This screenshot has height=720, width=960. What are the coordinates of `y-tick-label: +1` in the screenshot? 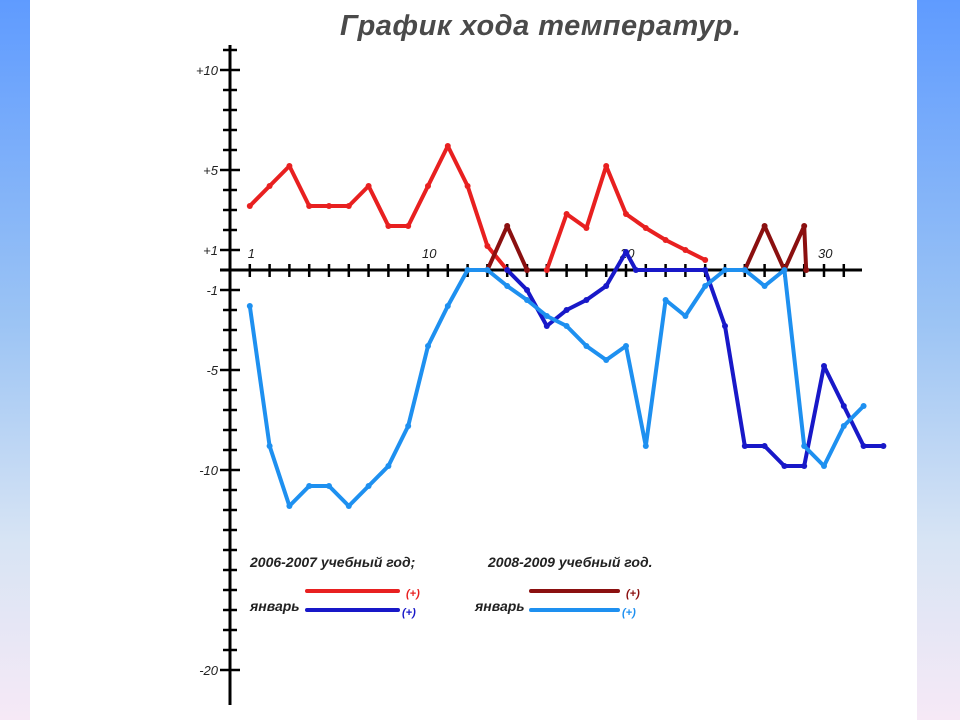 It's located at (210, 250).